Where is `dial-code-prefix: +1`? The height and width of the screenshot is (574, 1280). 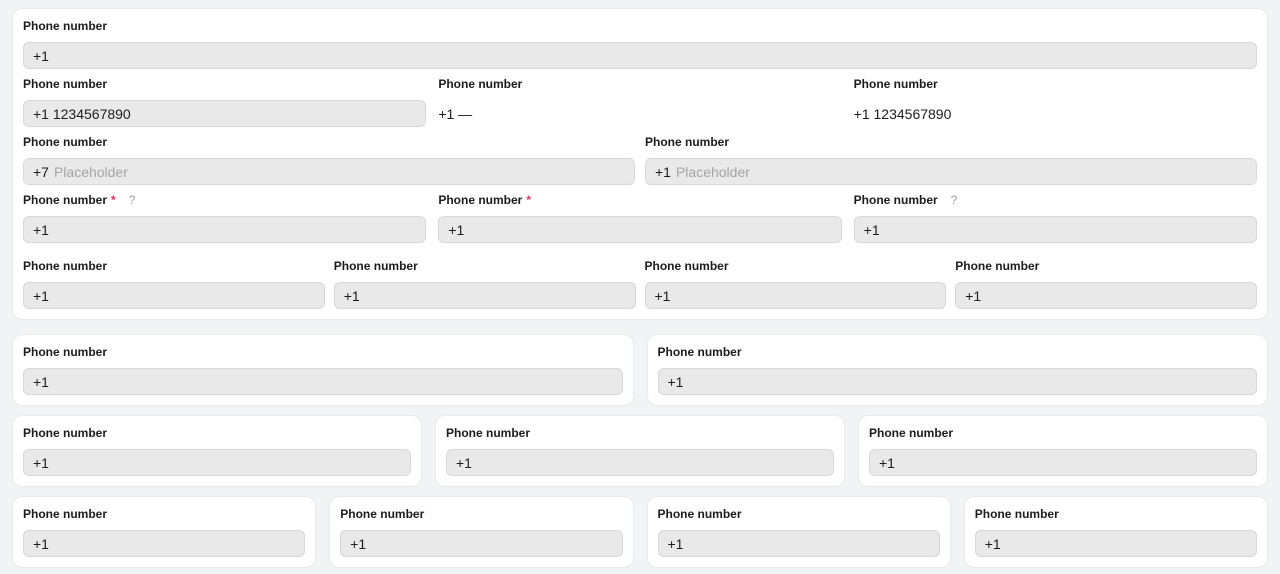
dial-code-prefix: +1 is located at coordinates (663, 171).